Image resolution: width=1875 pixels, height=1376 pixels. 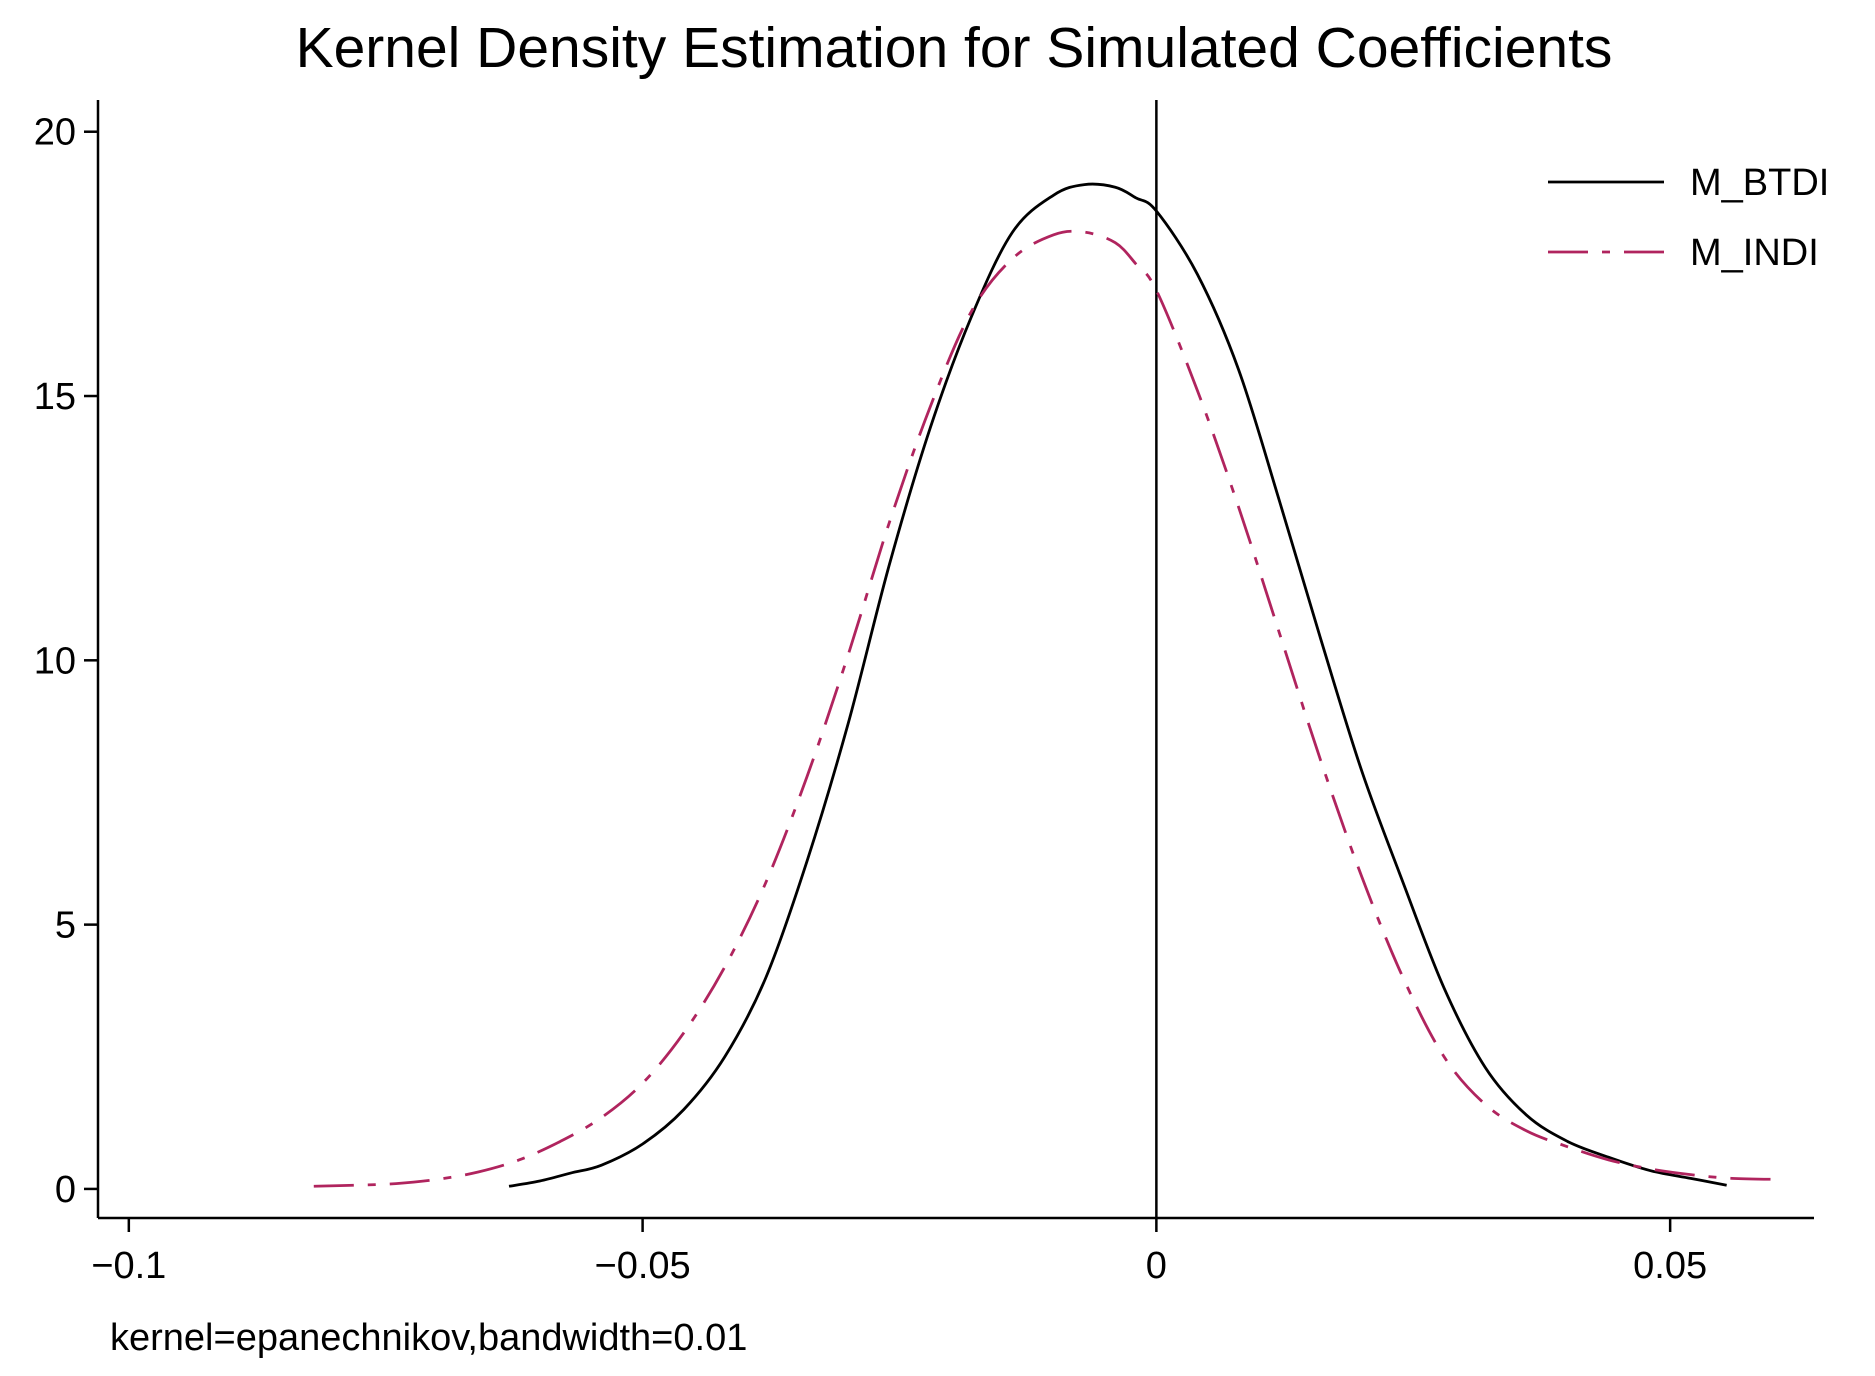 What do you see at coordinates (1156, 1266) in the screenshot?
I see `x-tick-label: 0` at bounding box center [1156, 1266].